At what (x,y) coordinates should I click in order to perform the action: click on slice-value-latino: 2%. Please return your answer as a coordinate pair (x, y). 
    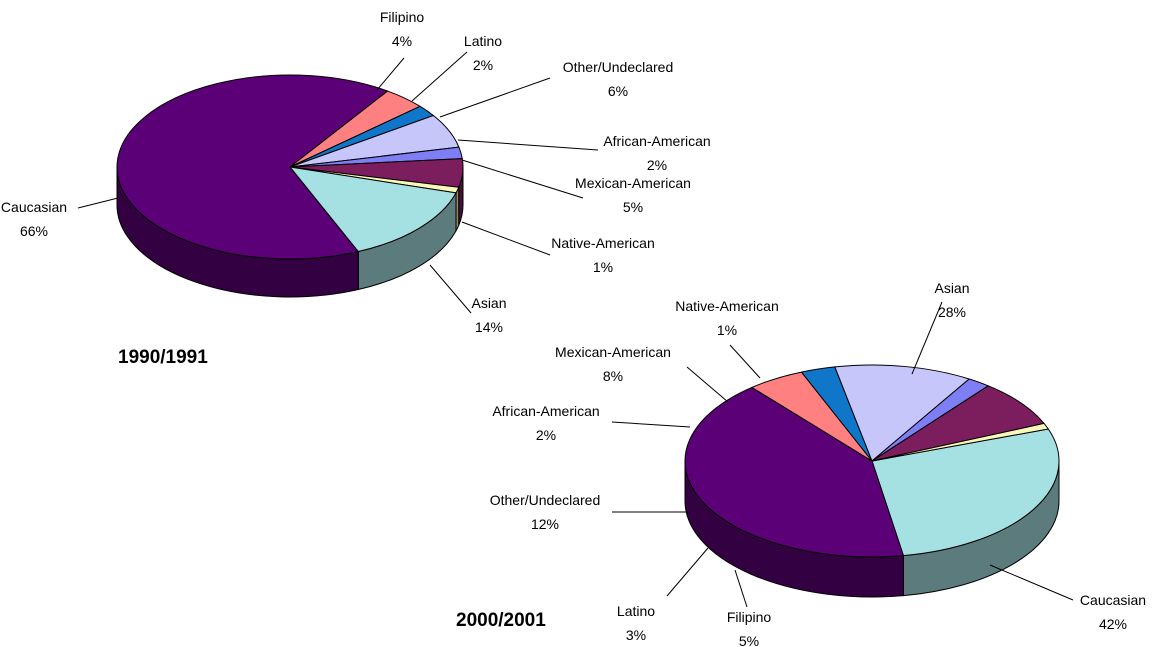
    Looking at the image, I should click on (483, 65).